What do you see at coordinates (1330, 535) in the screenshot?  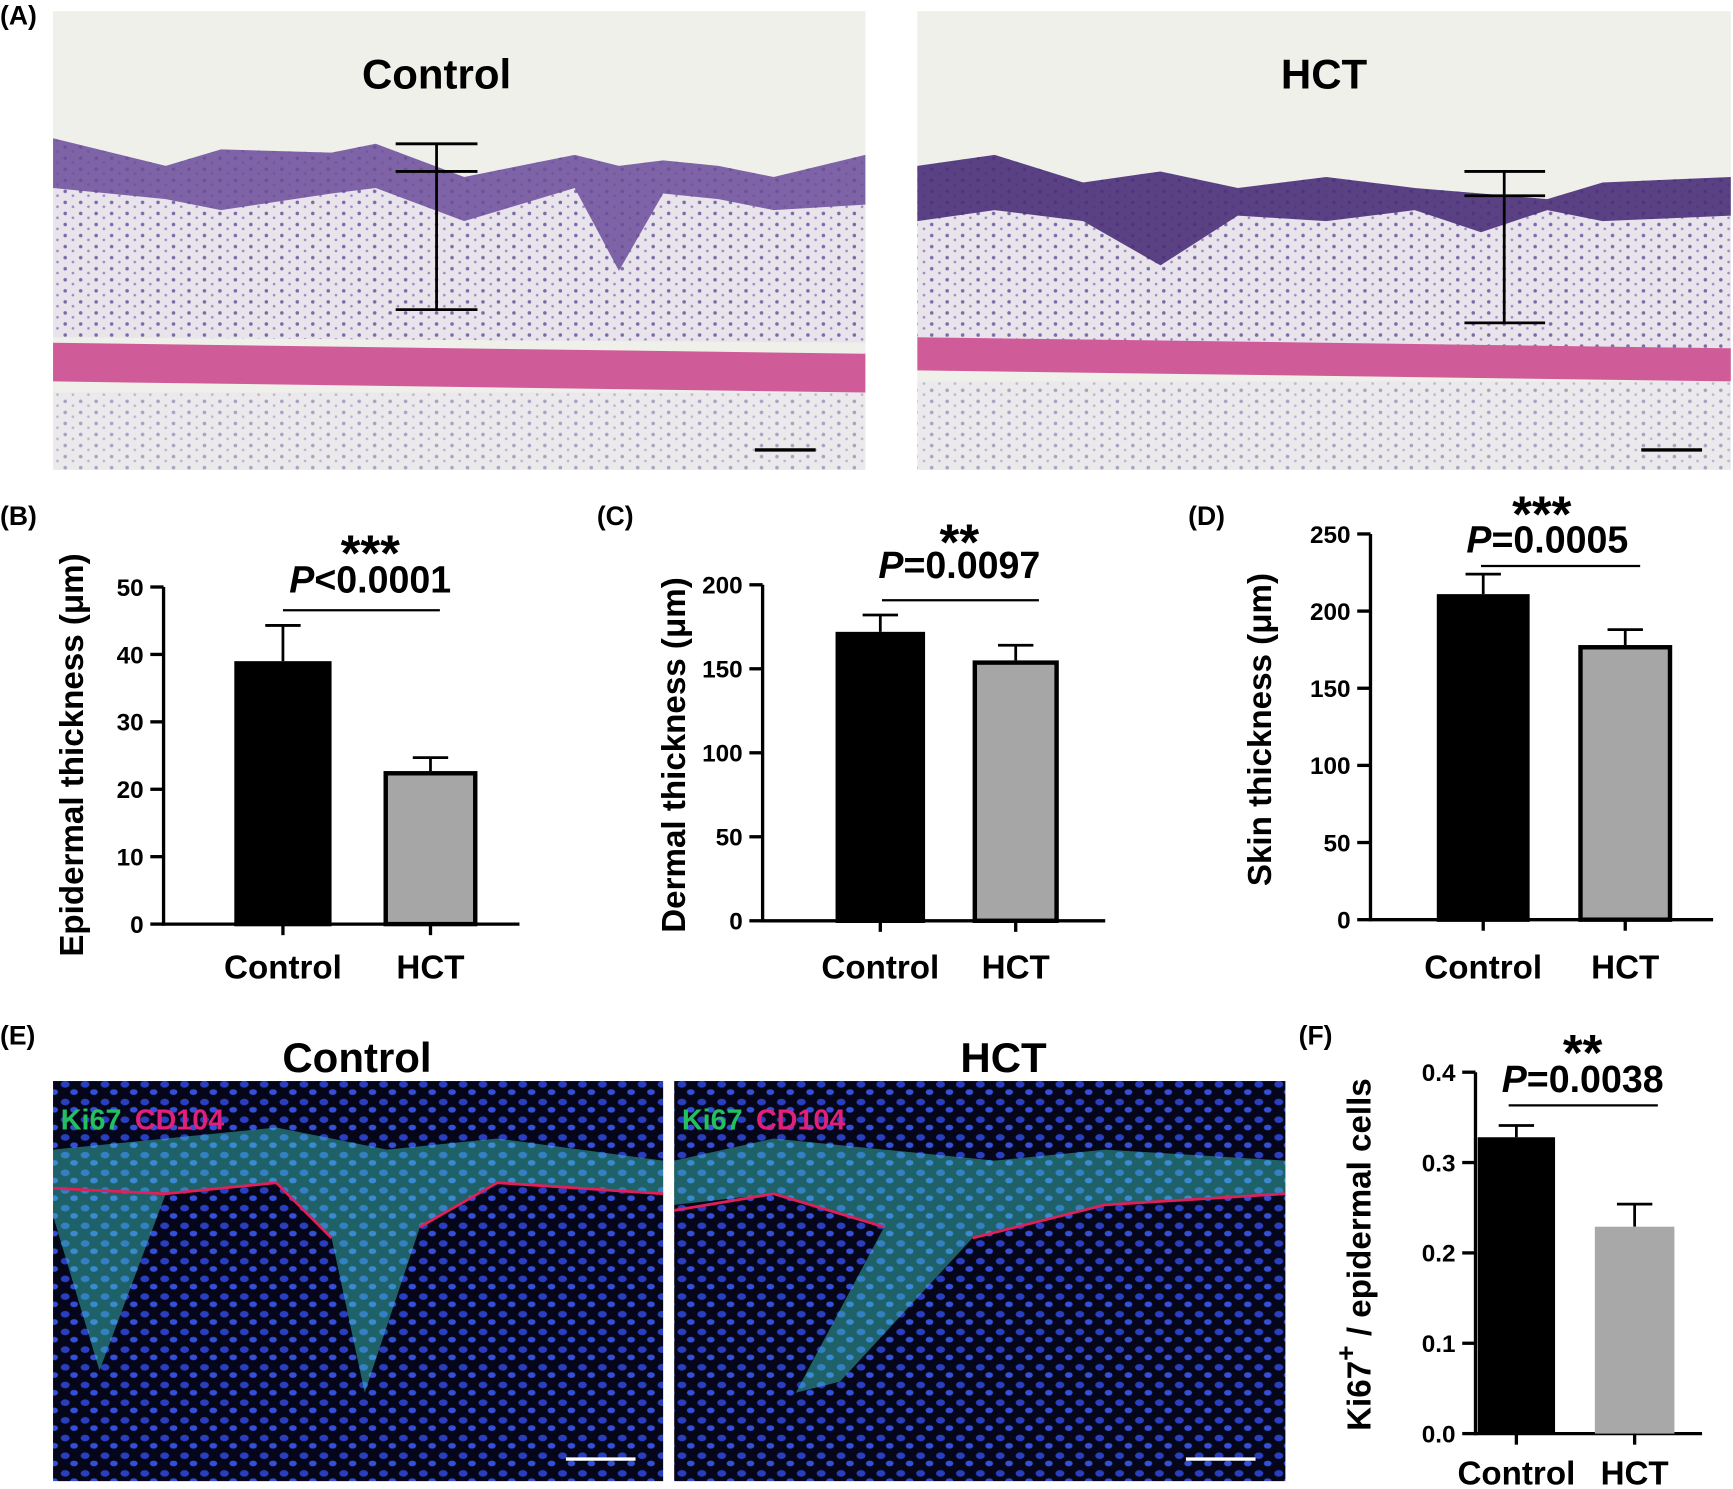 I see `y-tick-label: 250` at bounding box center [1330, 535].